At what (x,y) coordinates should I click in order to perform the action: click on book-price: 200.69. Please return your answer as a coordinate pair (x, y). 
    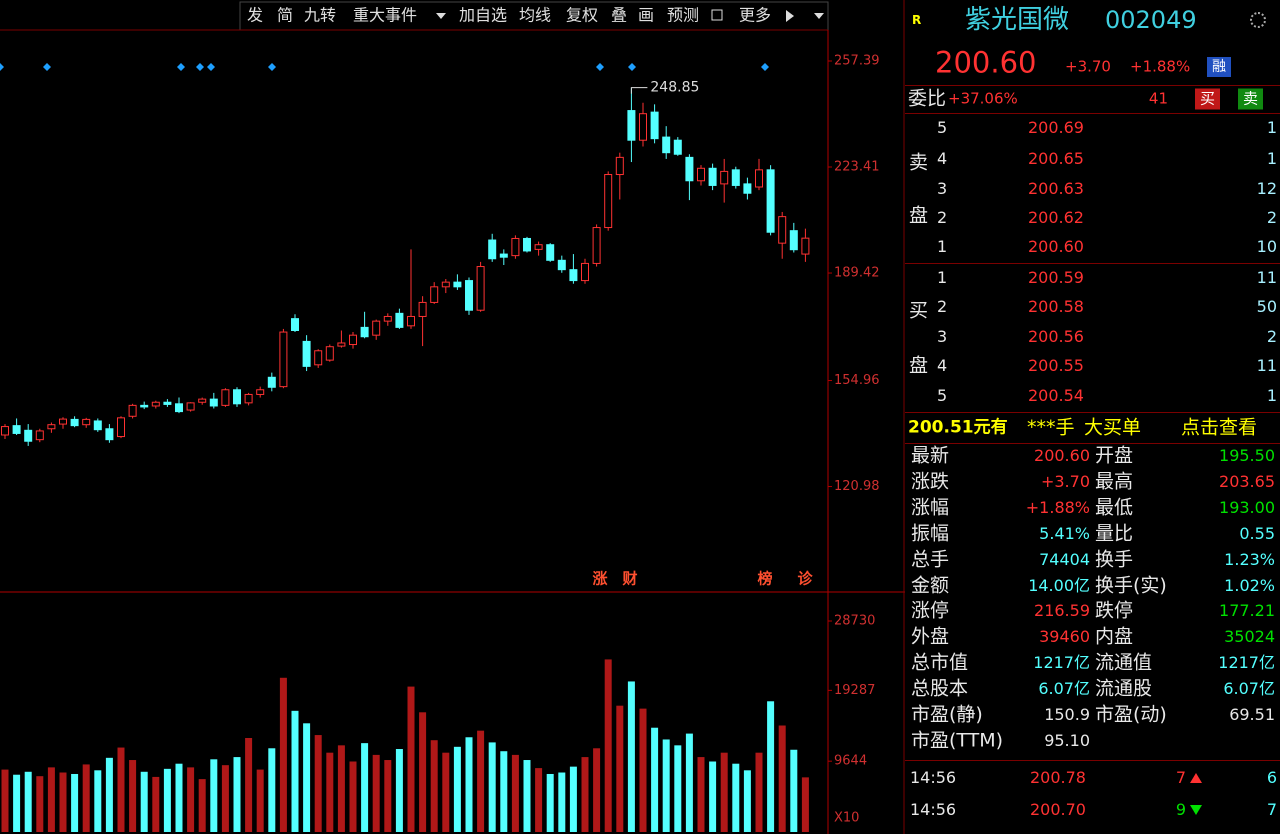
    Looking at the image, I should click on (1056, 127).